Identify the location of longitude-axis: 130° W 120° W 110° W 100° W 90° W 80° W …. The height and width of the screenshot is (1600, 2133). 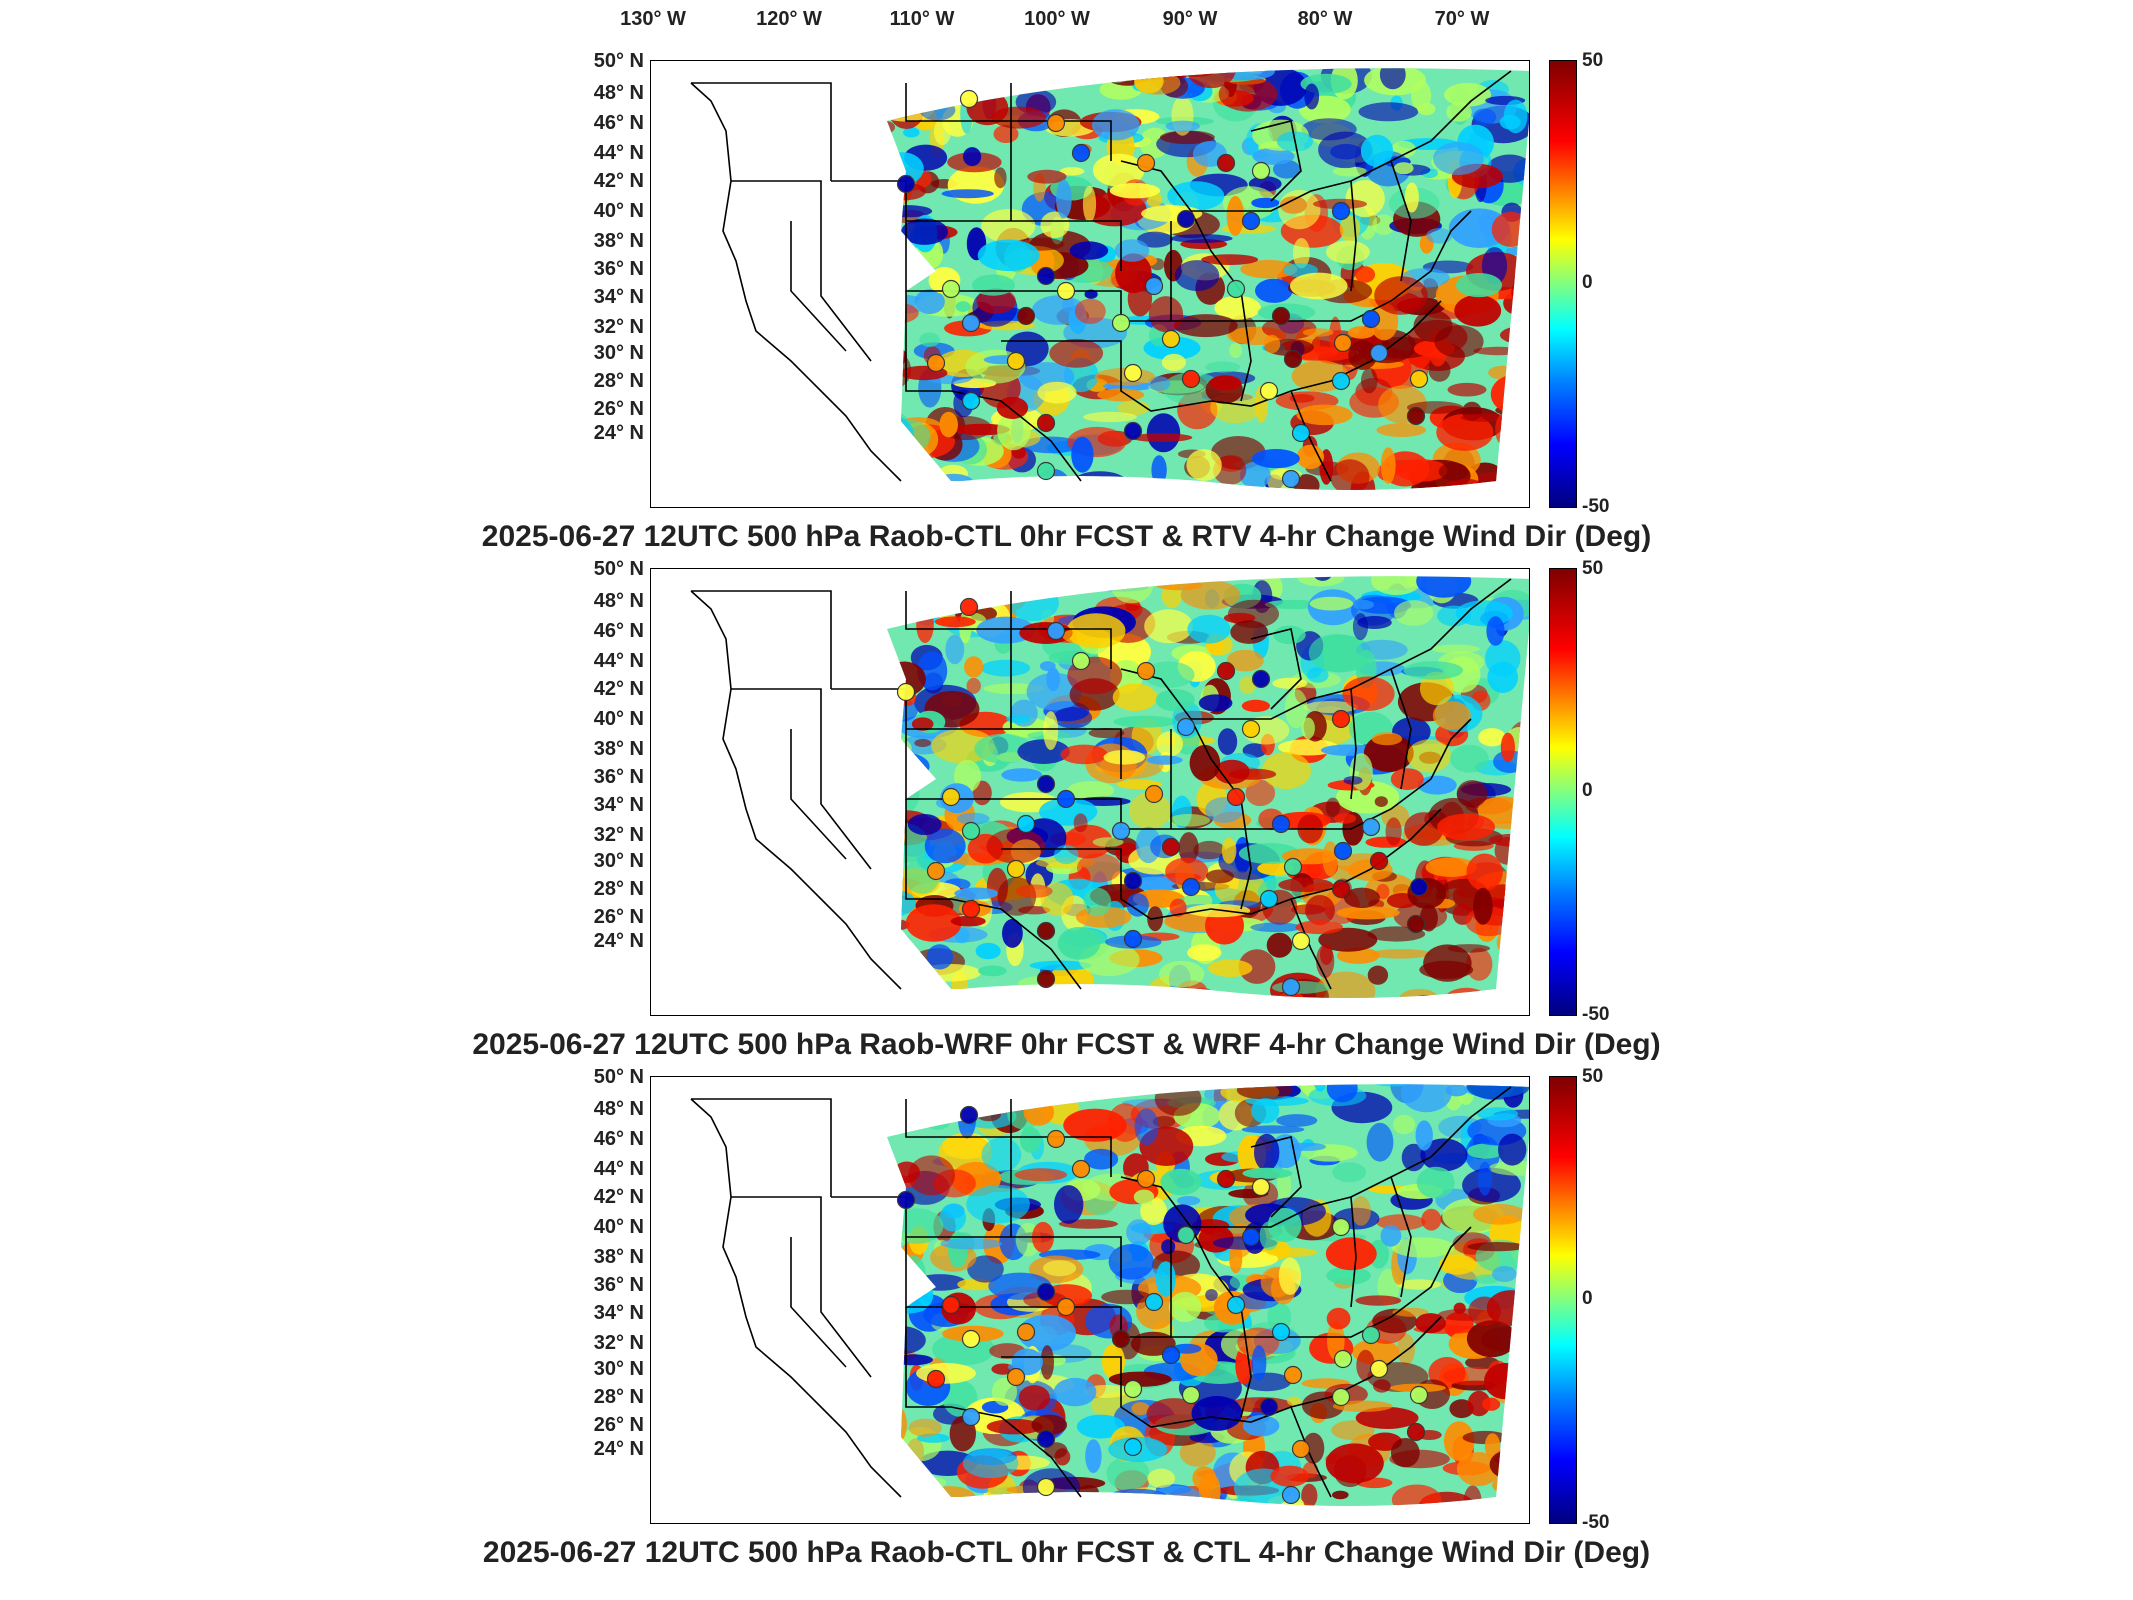
(1066, 20).